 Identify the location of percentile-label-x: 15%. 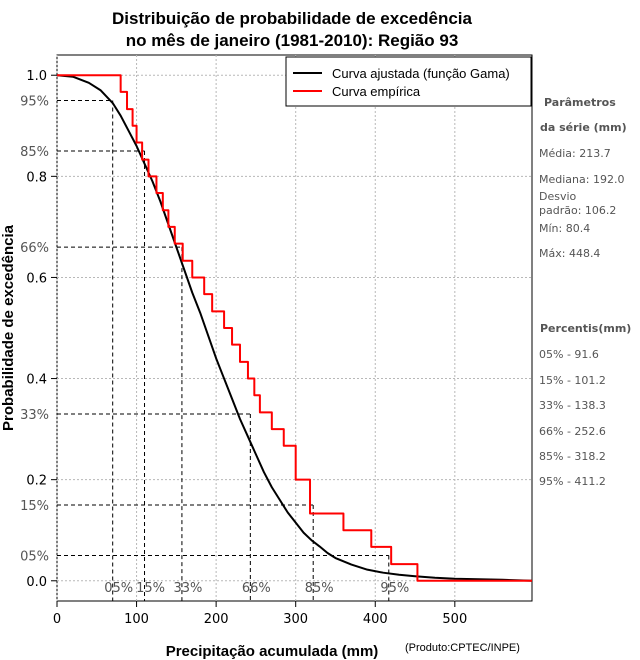
(150, 588).